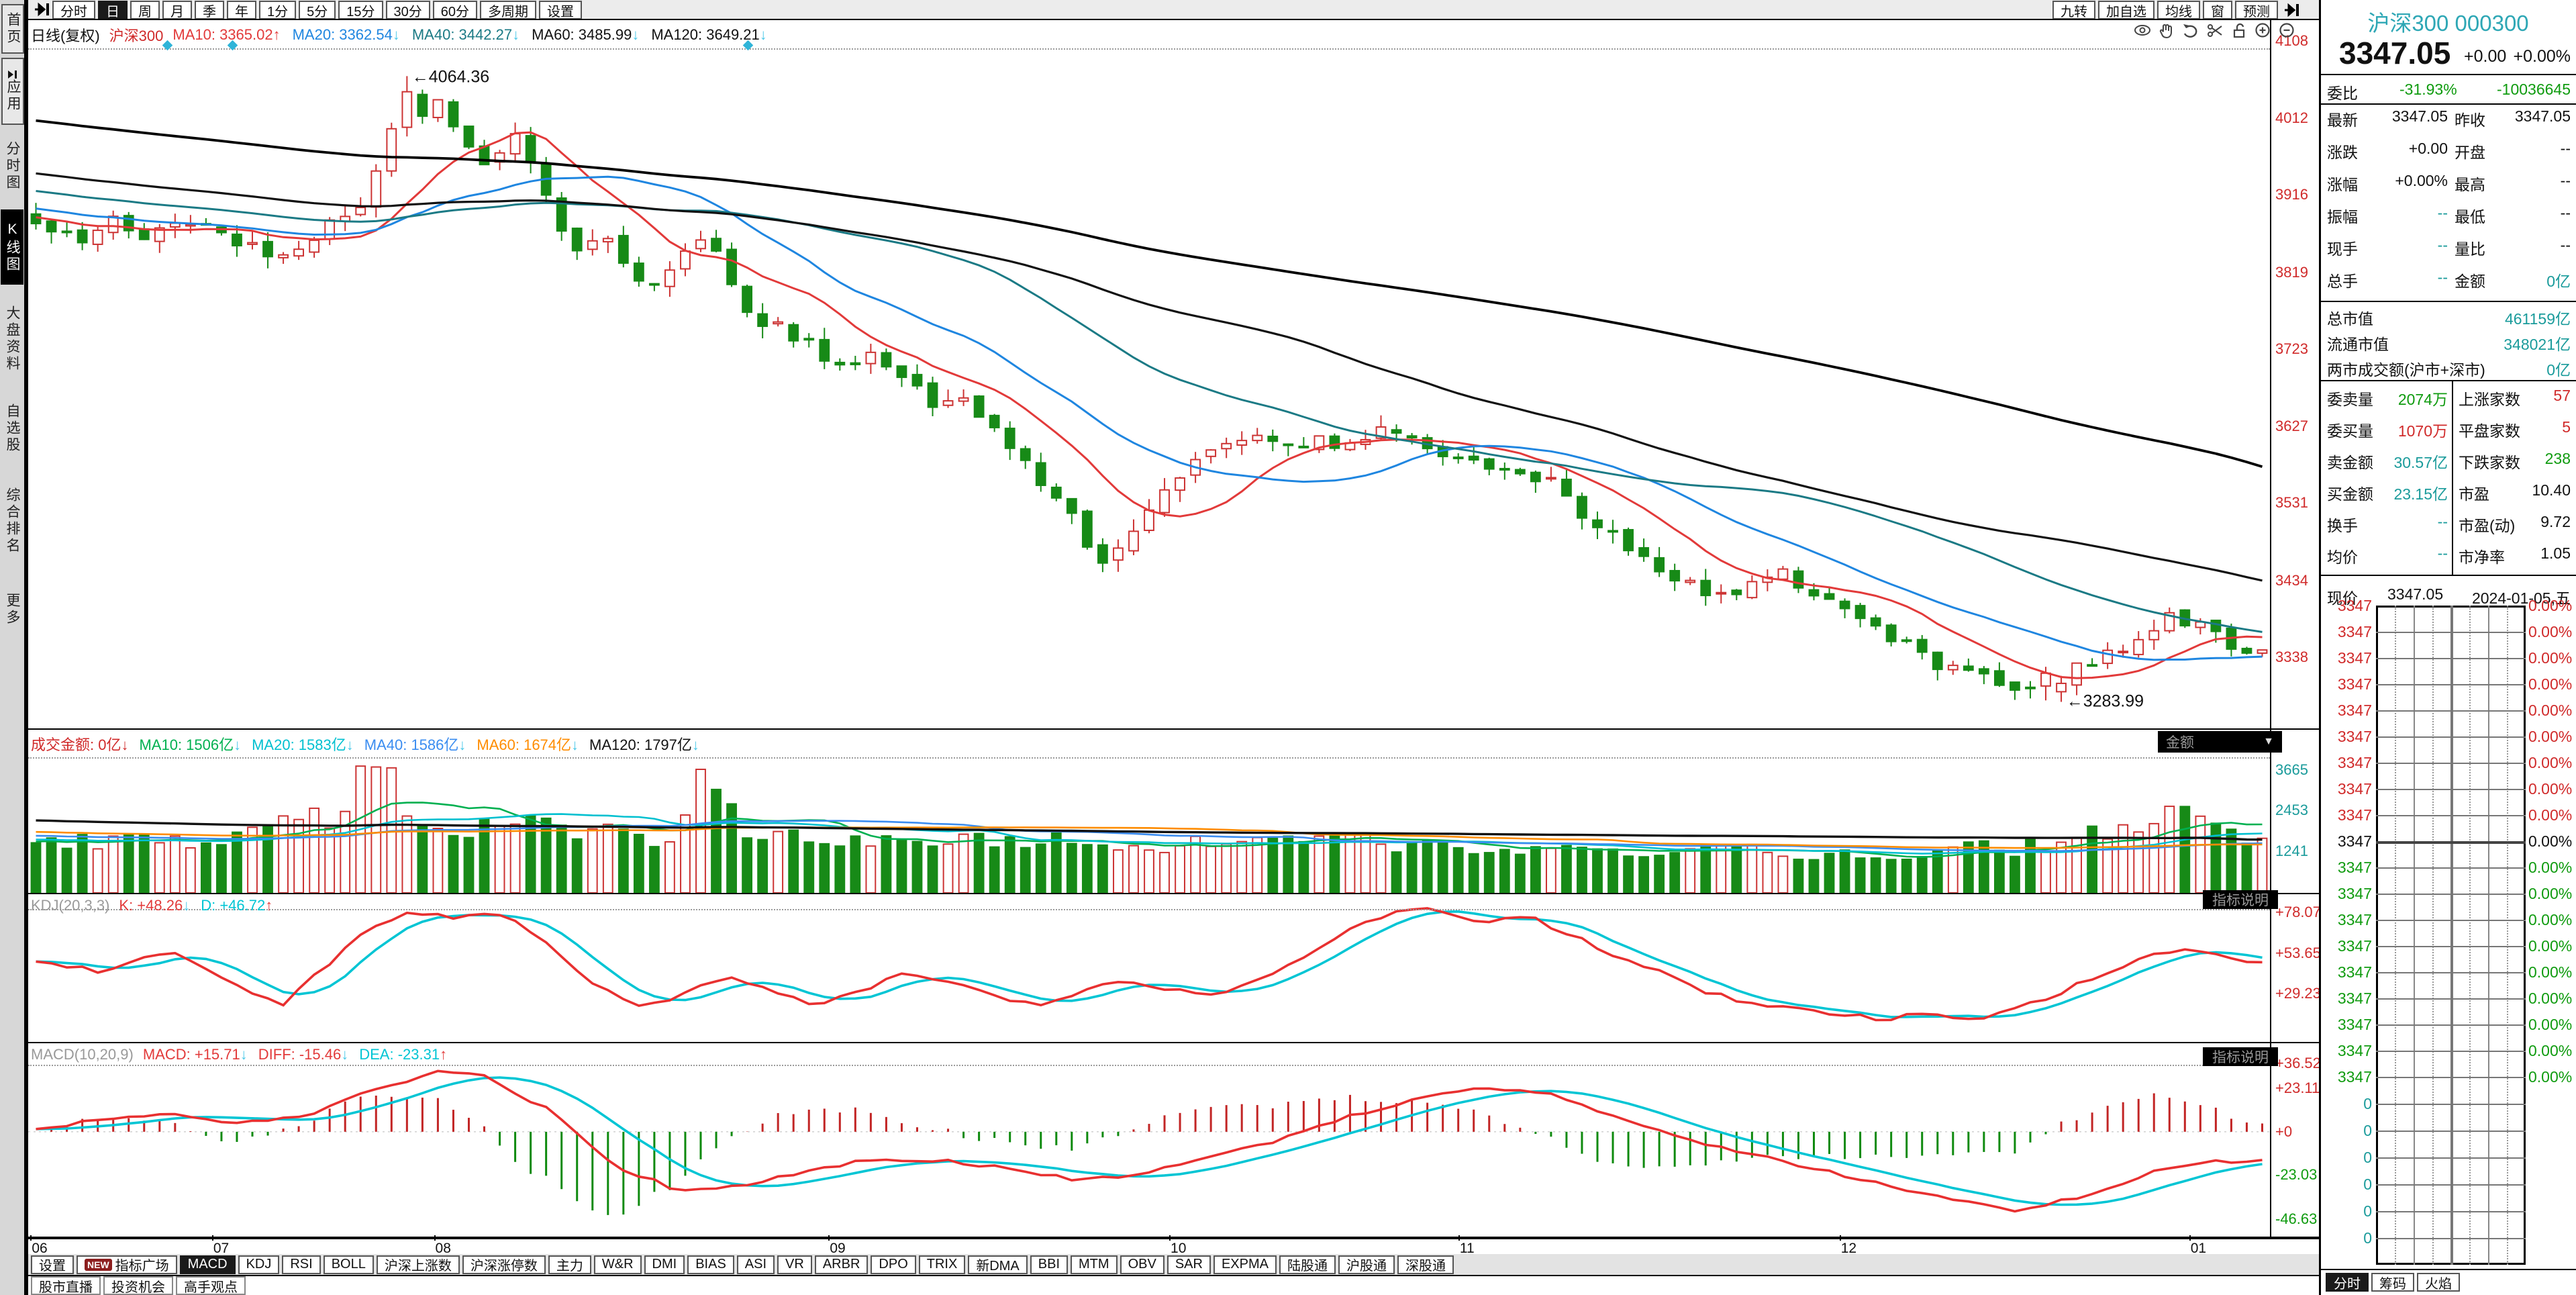 Image resolution: width=2576 pixels, height=1295 pixels. Describe the element at coordinates (794, 1265) in the screenshot. I see `indicator-tab-VR: VR` at that location.